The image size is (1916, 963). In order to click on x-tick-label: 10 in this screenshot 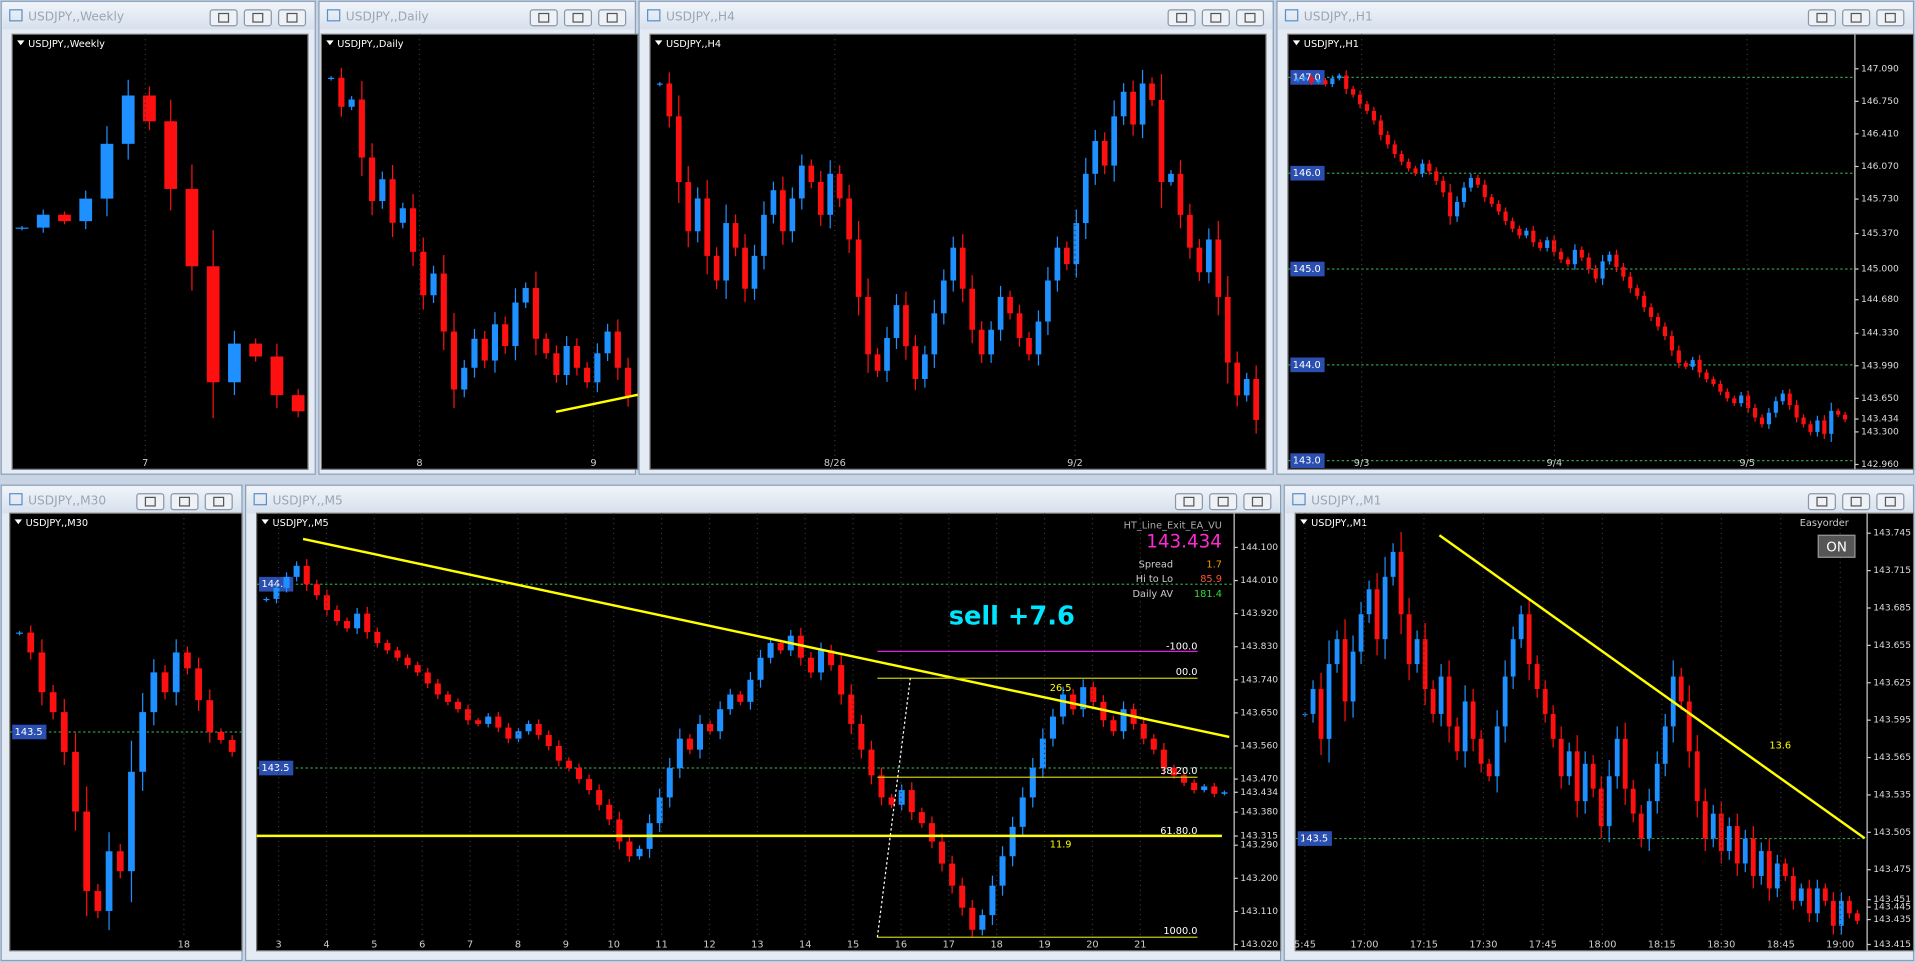, I will do `click(613, 945)`.